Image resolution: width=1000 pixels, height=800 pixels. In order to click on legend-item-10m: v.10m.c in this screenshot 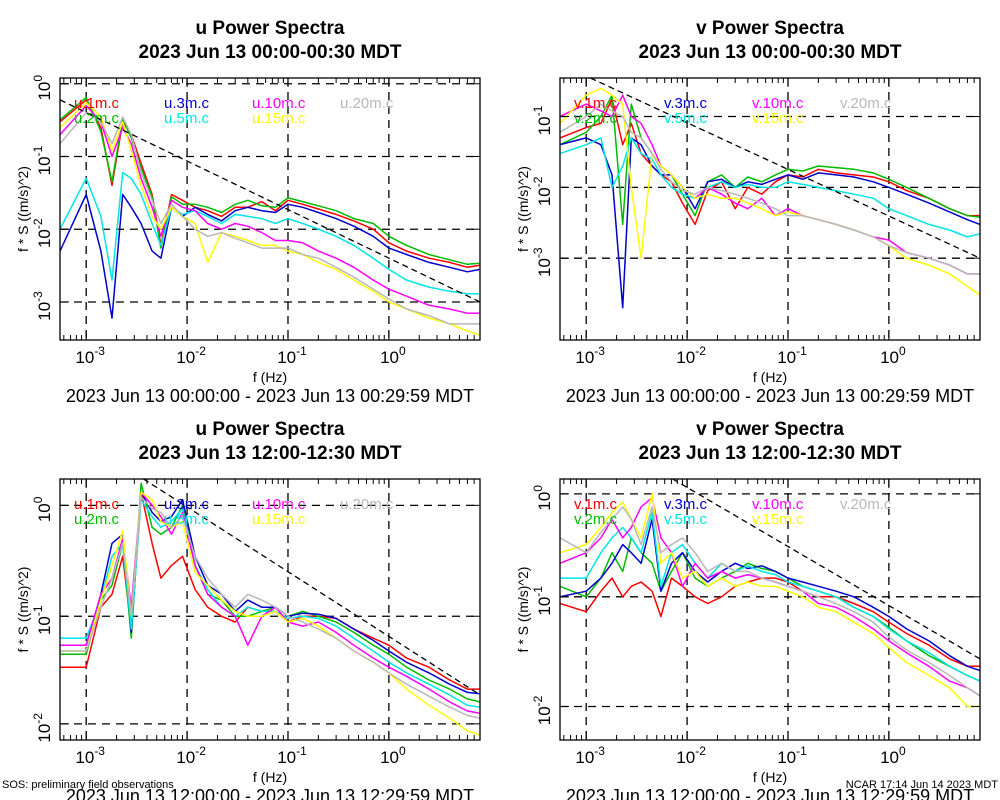, I will do `click(778, 103)`.